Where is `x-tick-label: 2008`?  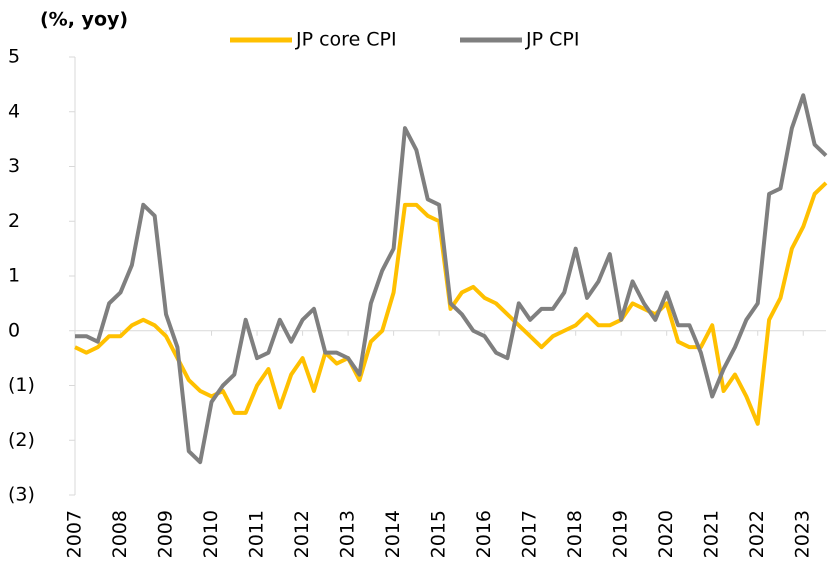
x-tick-label: 2008 is located at coordinates (120, 534).